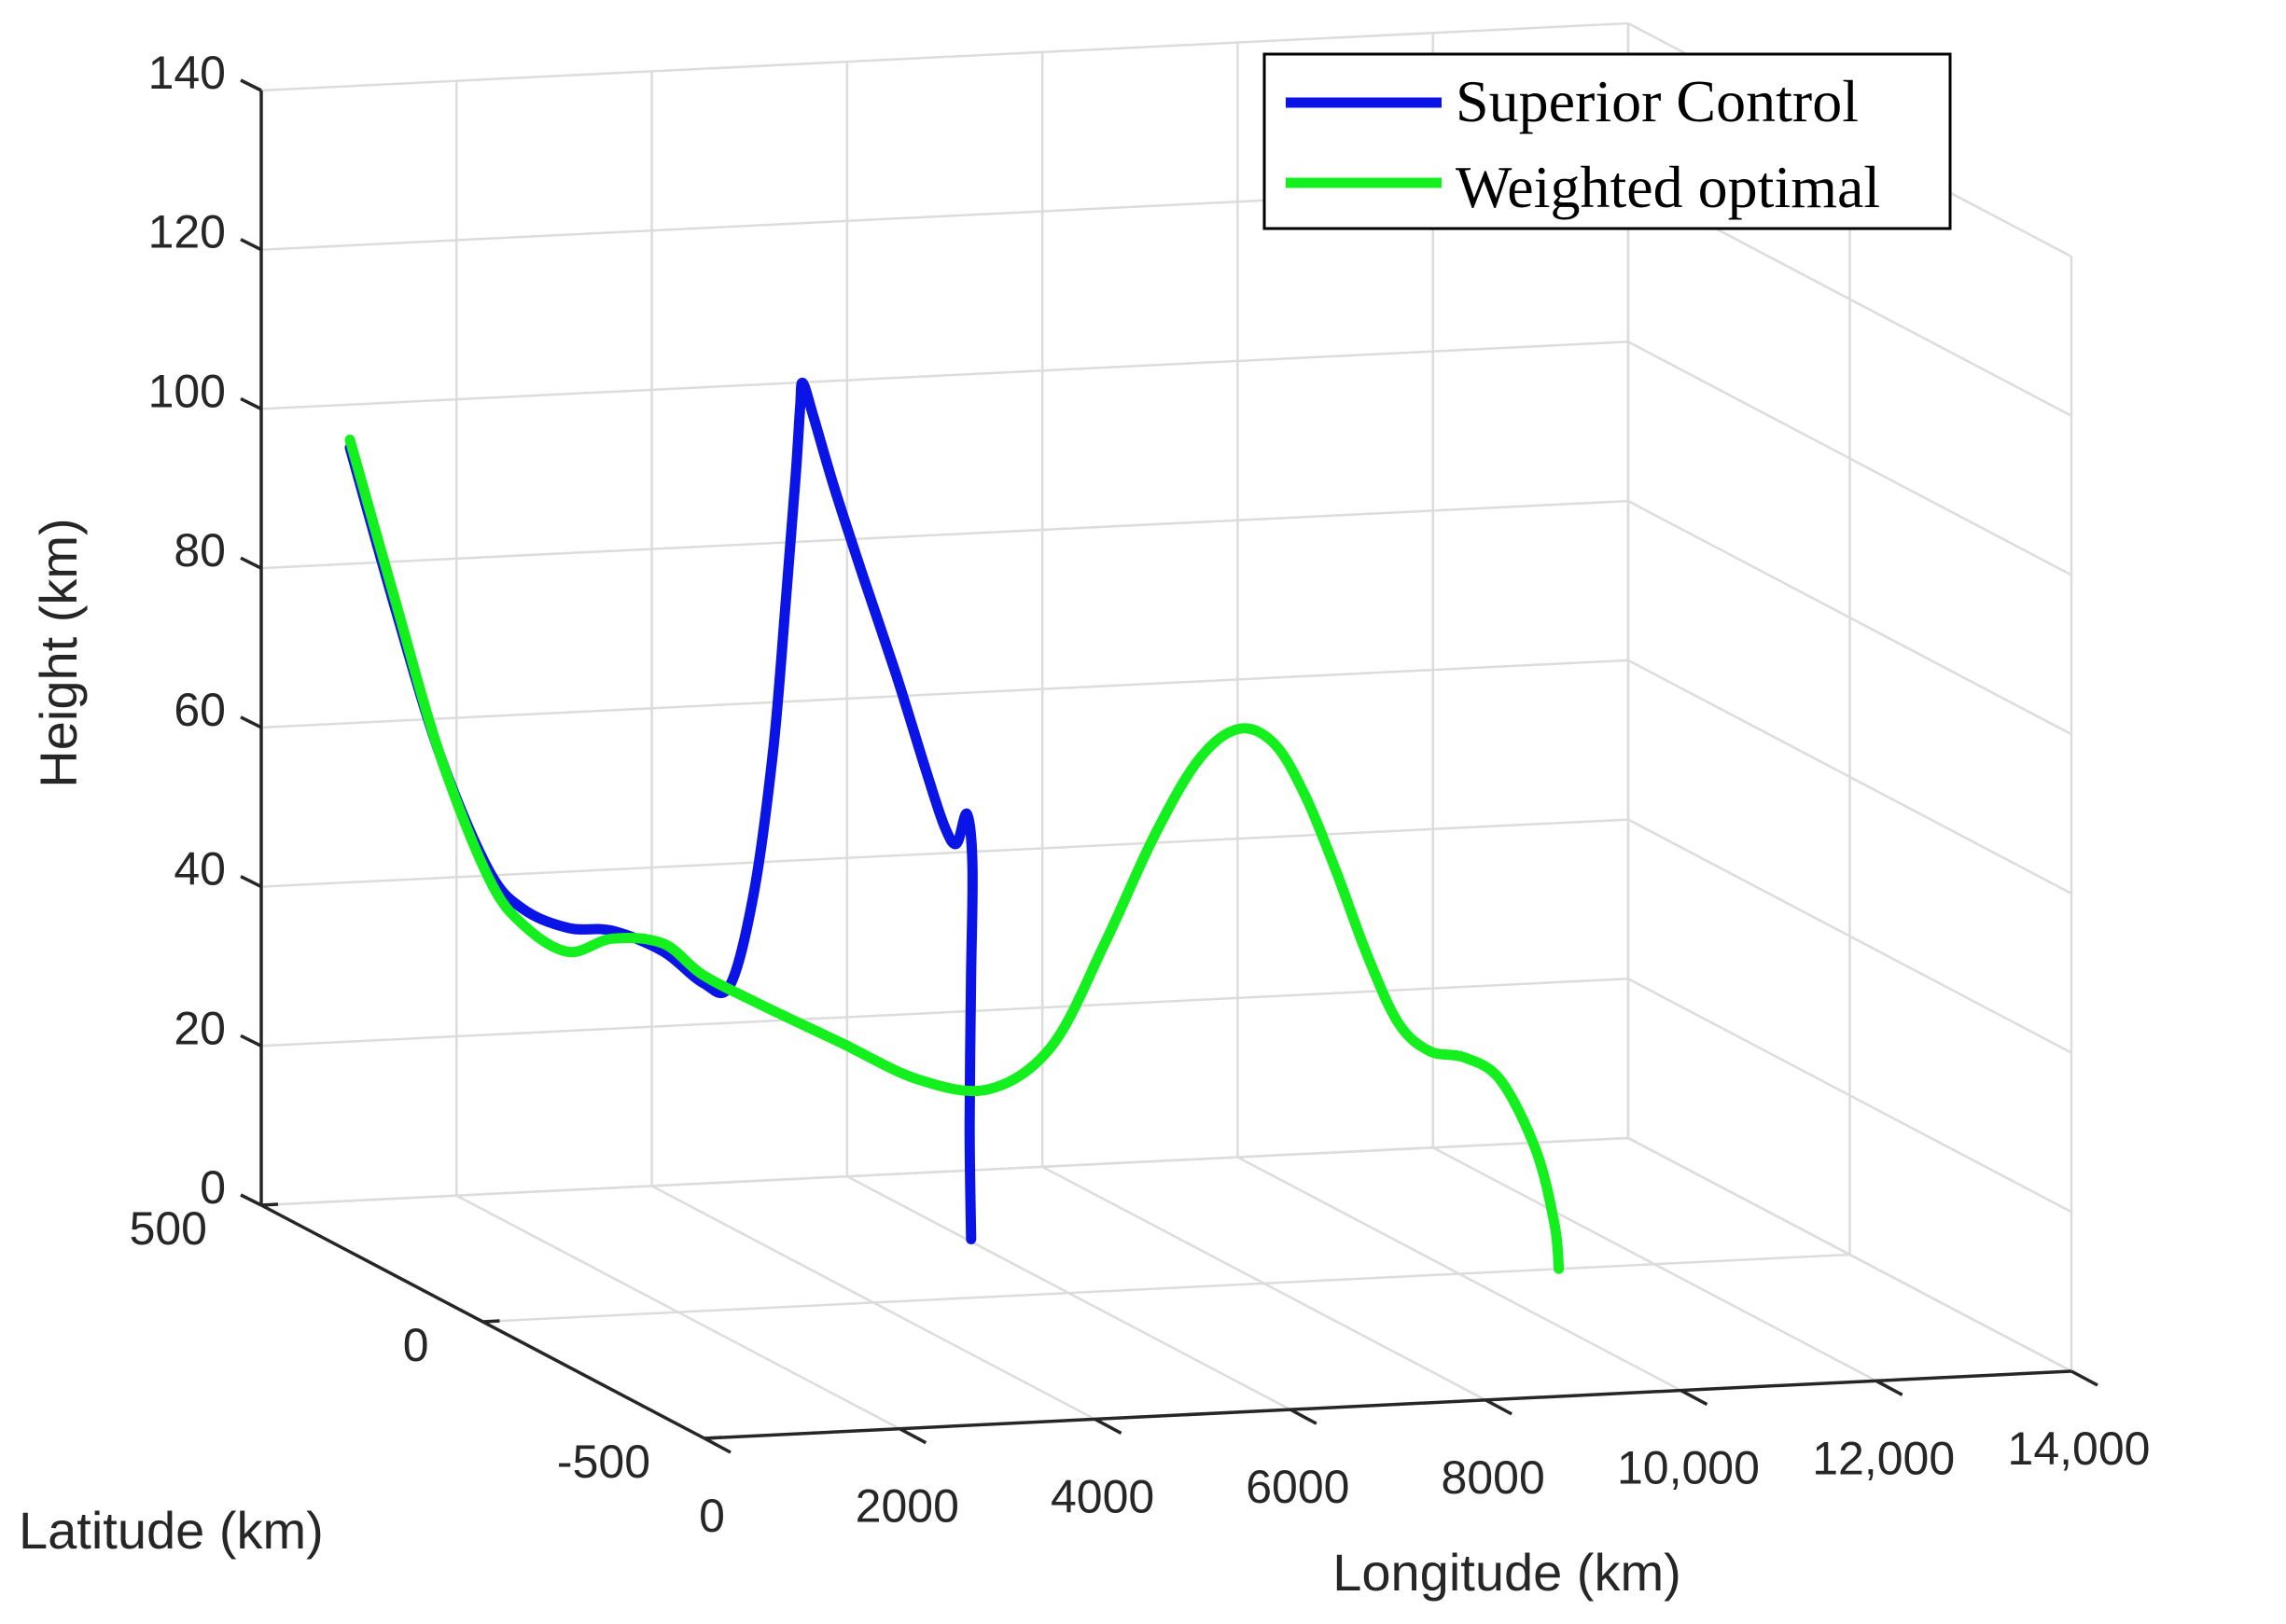  I want to click on legend: Superior Control Weighted optimal, so click(1607, 141).